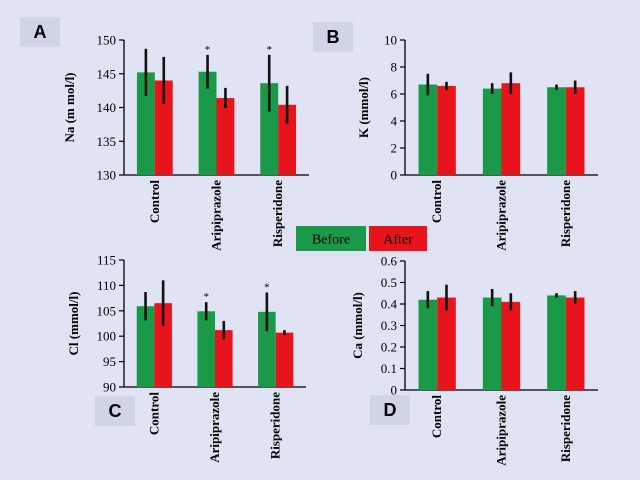  Describe the element at coordinates (109, 361) in the screenshot. I see `y-tick-label: 95` at that location.